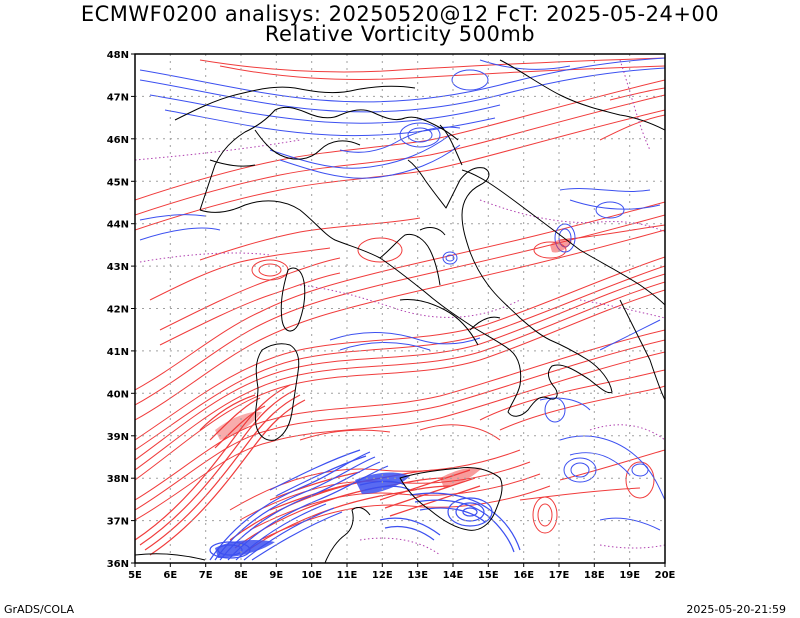  I want to click on lat-label: 41N, so click(118, 352).